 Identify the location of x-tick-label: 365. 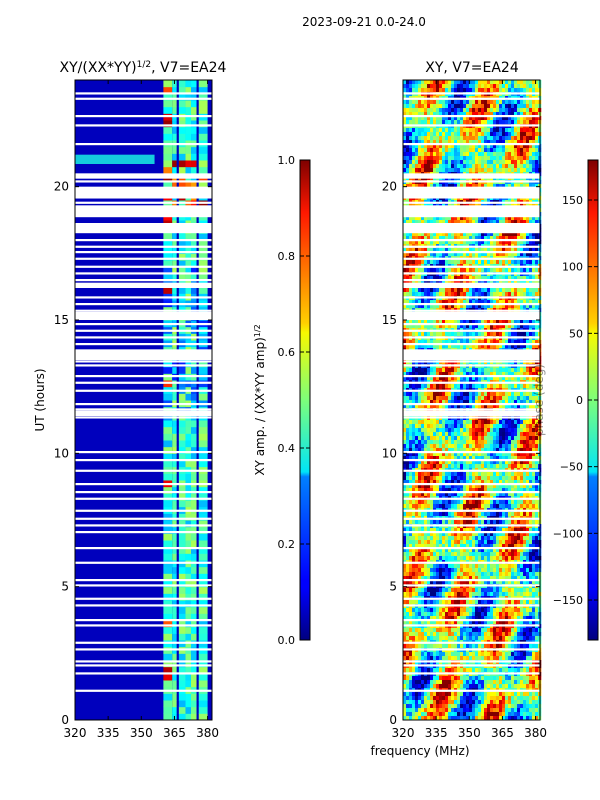
(174, 733).